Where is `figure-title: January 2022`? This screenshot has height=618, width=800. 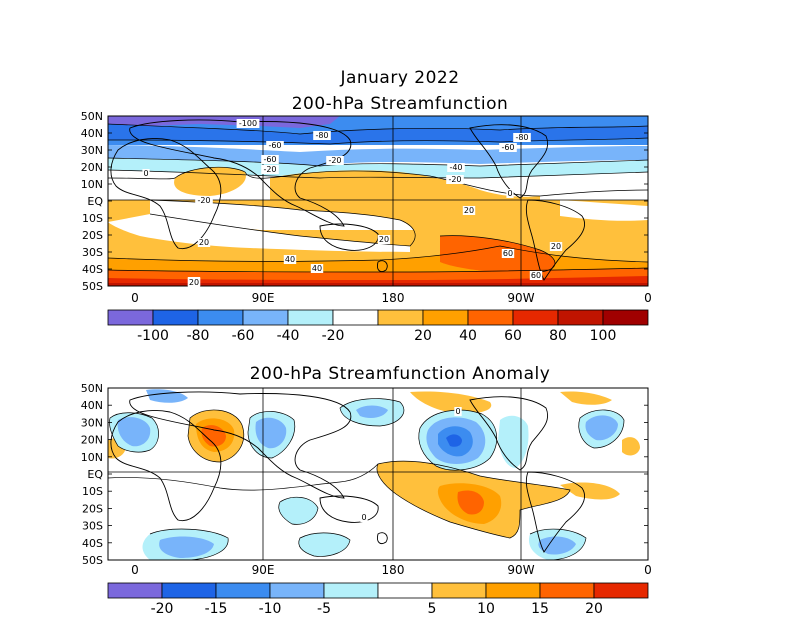 figure-title: January 2022 is located at coordinates (400, 78).